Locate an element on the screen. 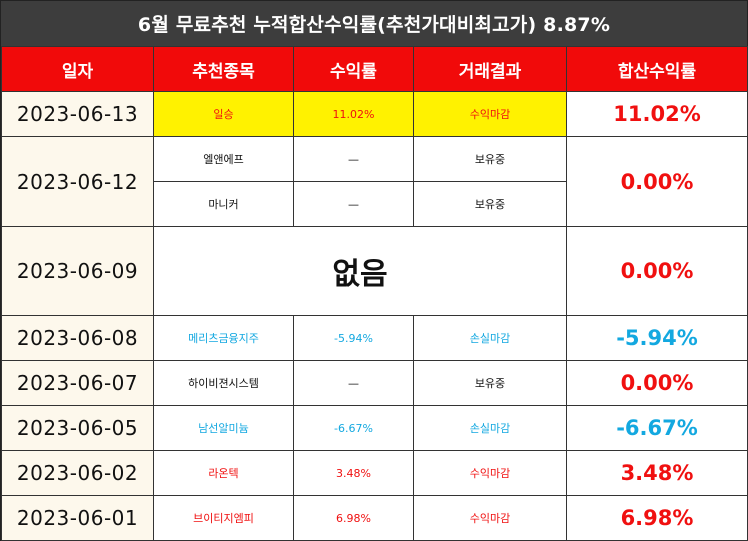 The image size is (748, 541). header-stock: 추천종목 is located at coordinates (223, 69).